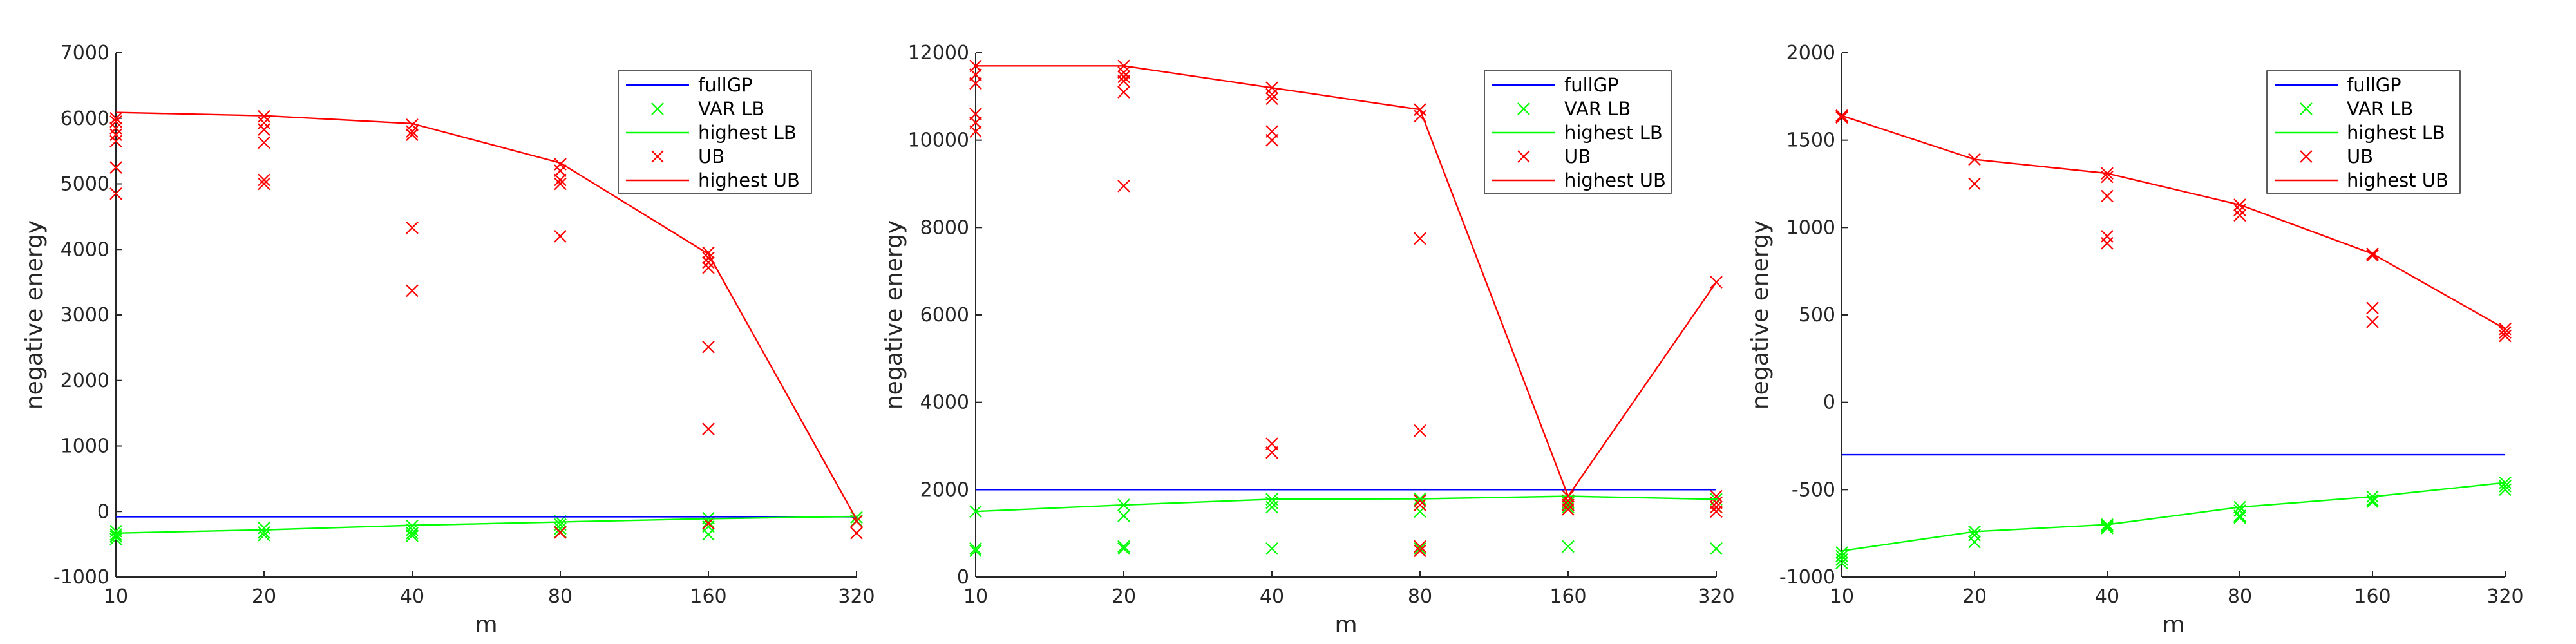 This screenshot has width=2576, height=644. Describe the element at coordinates (944, 227) in the screenshot. I see `y-tick-label: 8000` at that location.